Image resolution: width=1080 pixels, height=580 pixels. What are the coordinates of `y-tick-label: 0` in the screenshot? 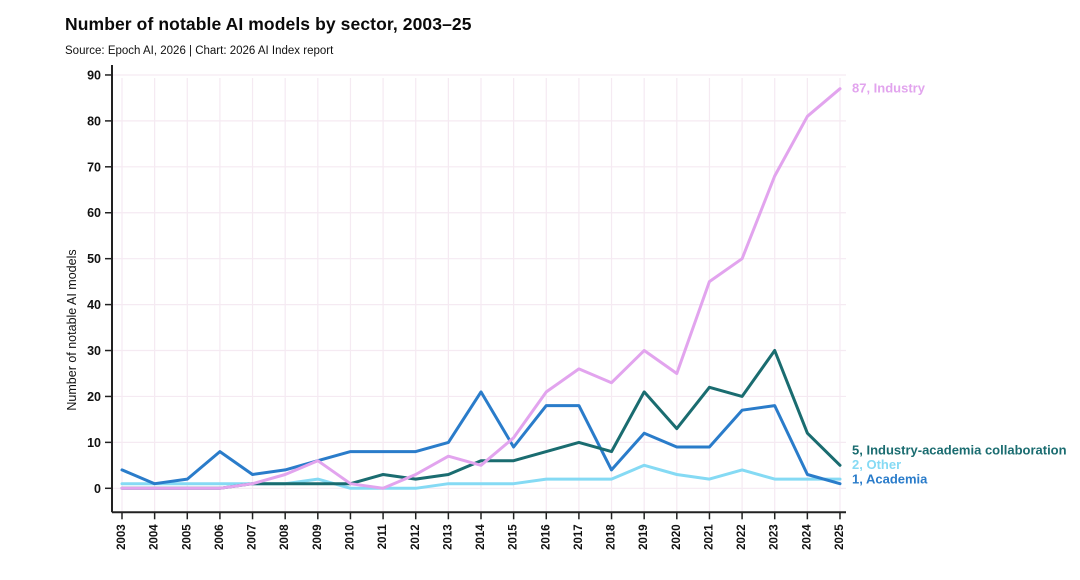 It's located at (97, 489).